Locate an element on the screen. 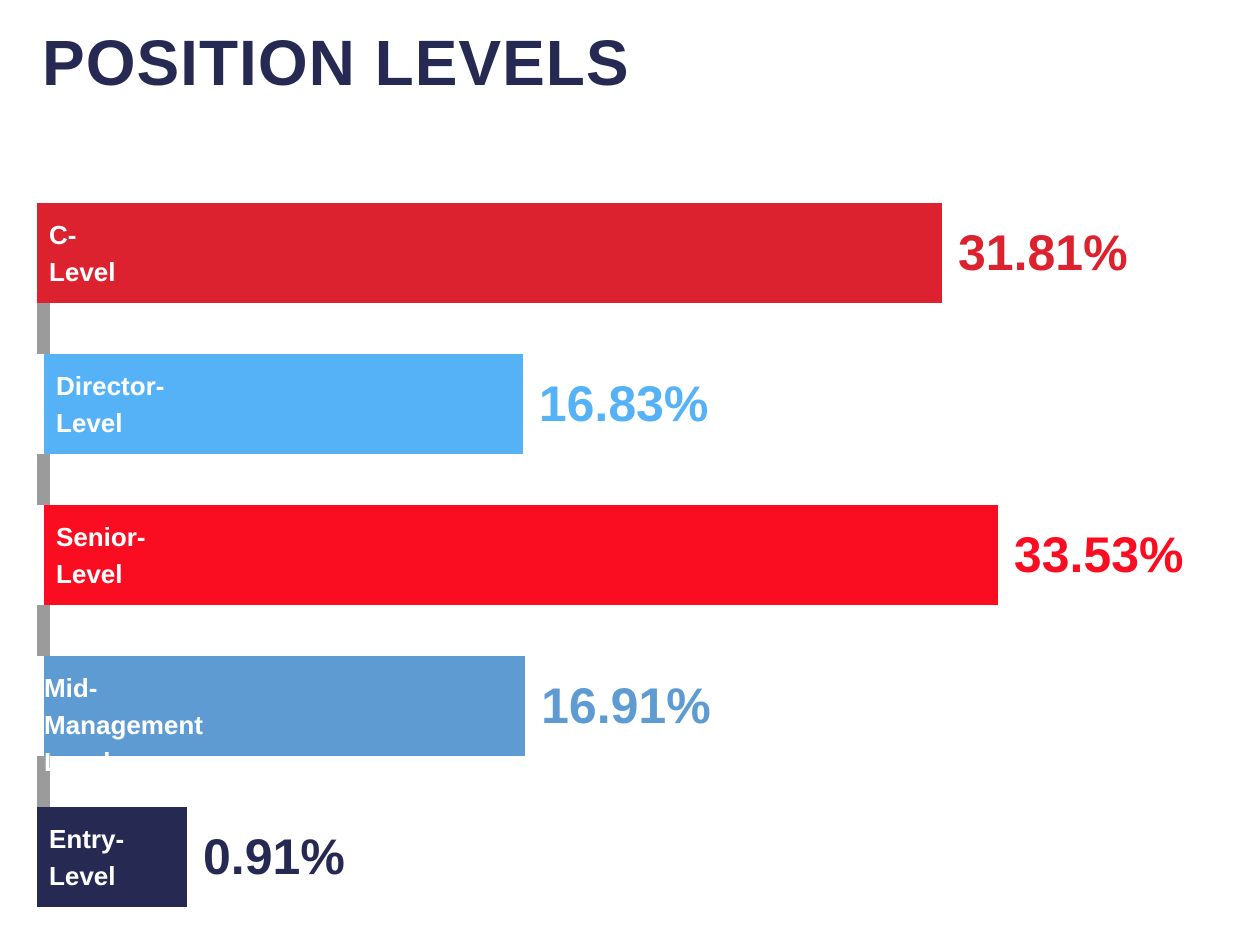 This screenshot has height=925, width=1246. bar: C- Level is located at coordinates (489, 253).